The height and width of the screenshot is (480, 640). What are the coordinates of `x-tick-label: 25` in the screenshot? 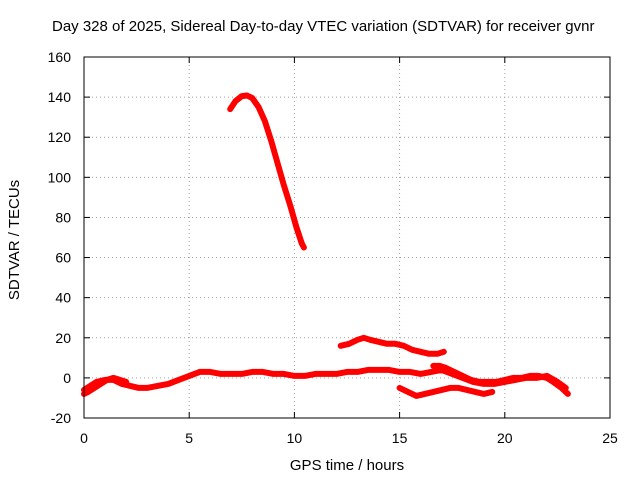 It's located at (610, 438).